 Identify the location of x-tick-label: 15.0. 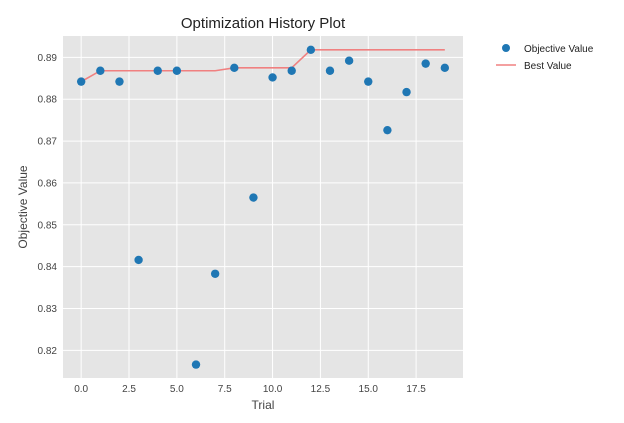
(369, 389).